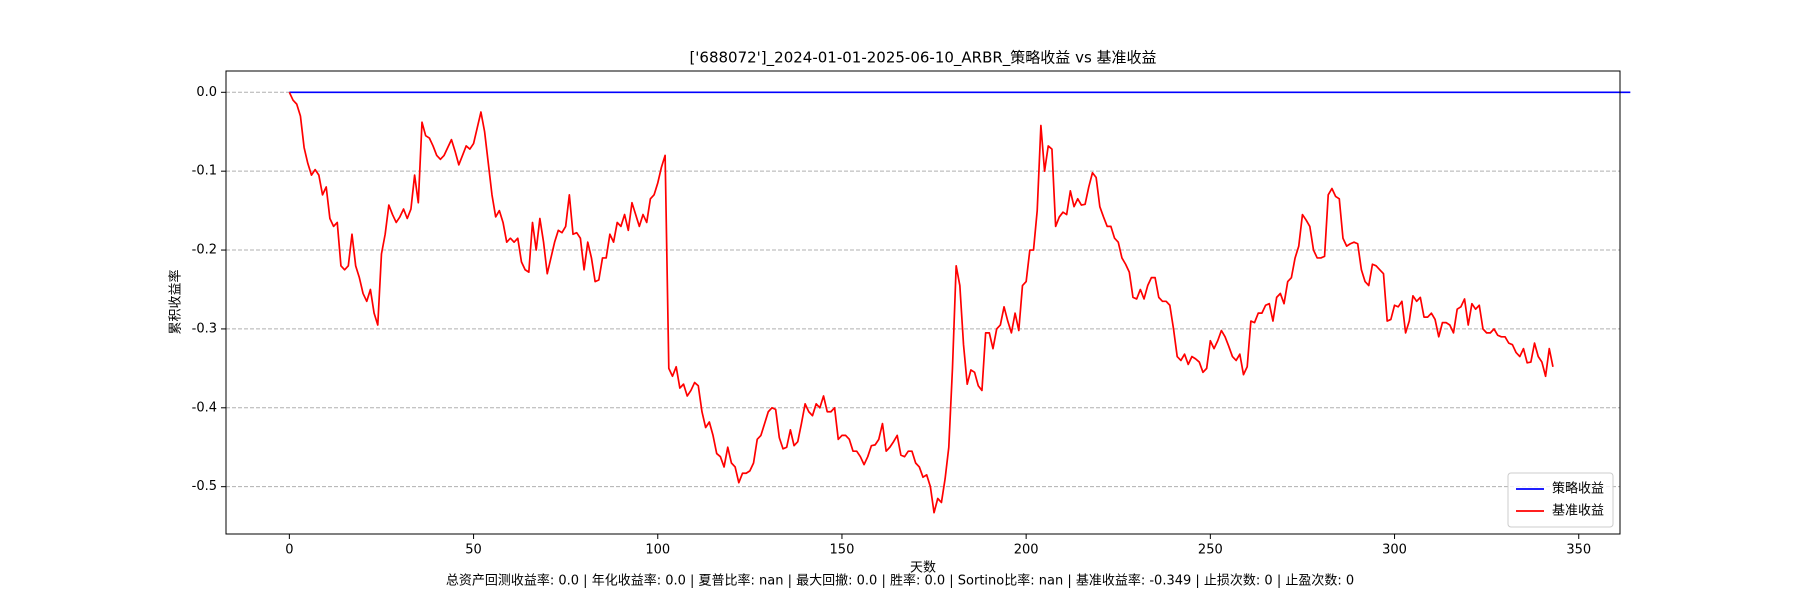  What do you see at coordinates (204, 486) in the screenshot?
I see `y-tick-label: -0.5` at bounding box center [204, 486].